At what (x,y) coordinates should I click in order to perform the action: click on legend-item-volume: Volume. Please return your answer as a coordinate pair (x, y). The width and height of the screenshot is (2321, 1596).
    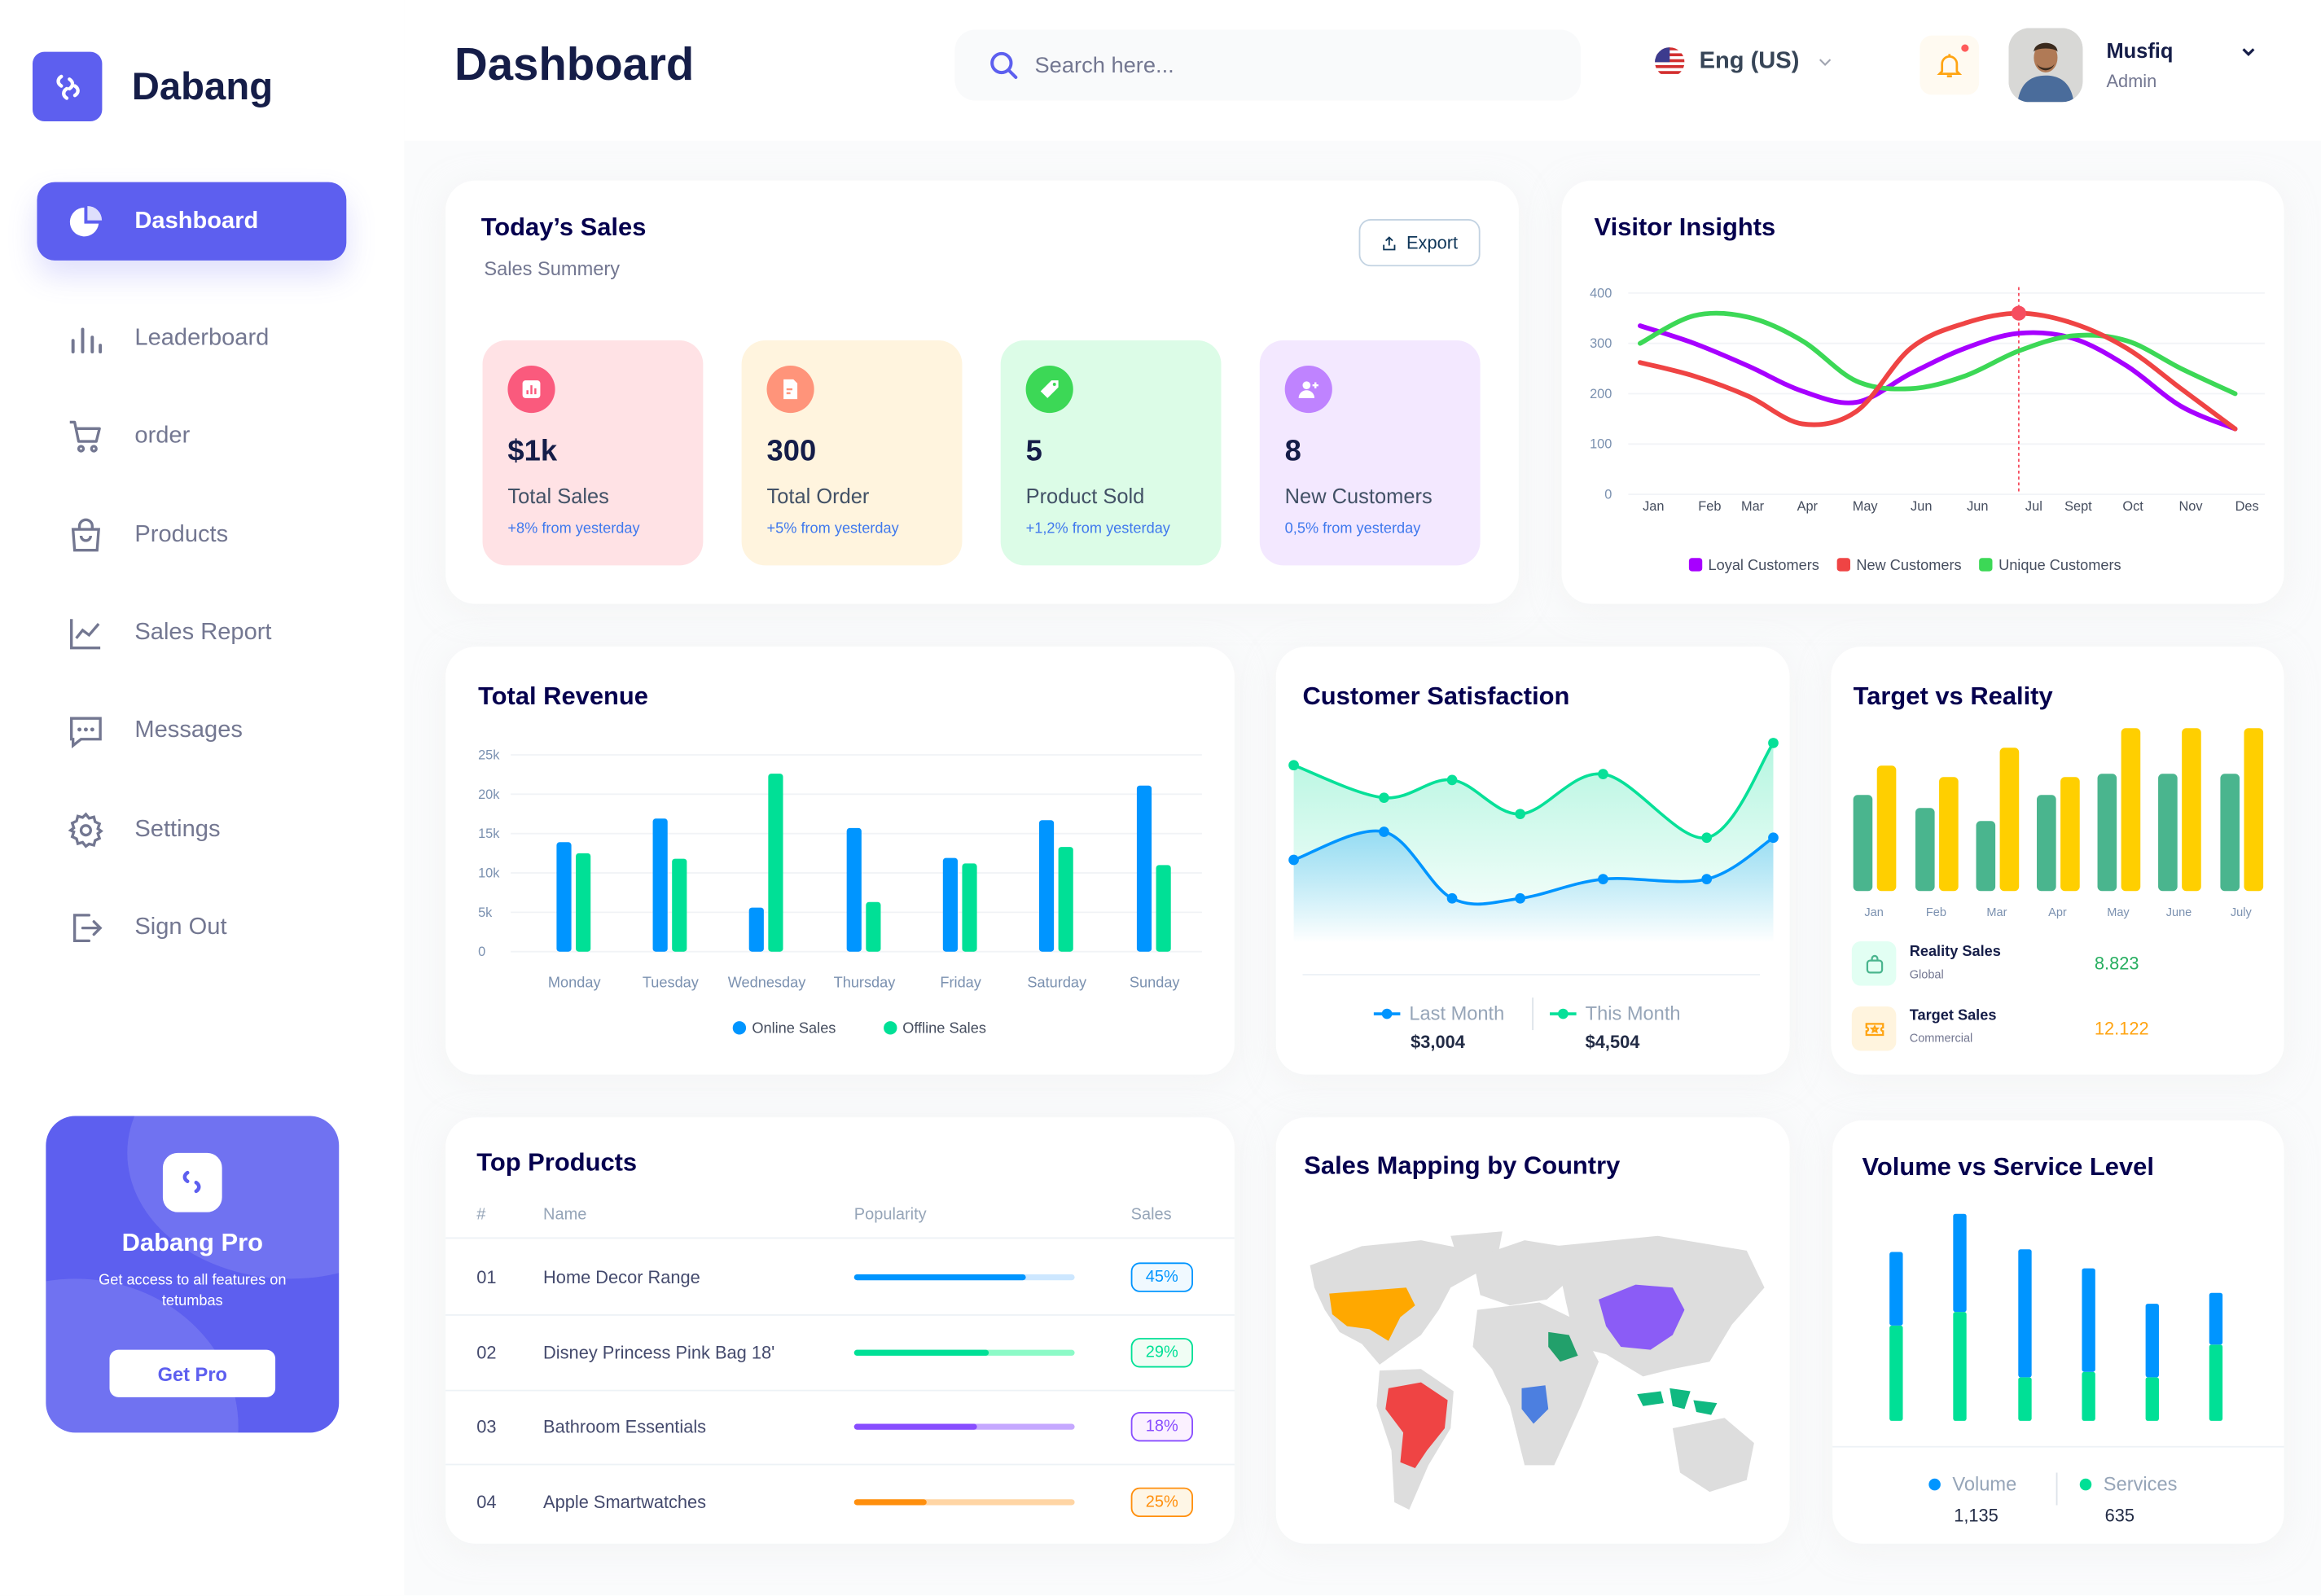
    Looking at the image, I should click on (1972, 1484).